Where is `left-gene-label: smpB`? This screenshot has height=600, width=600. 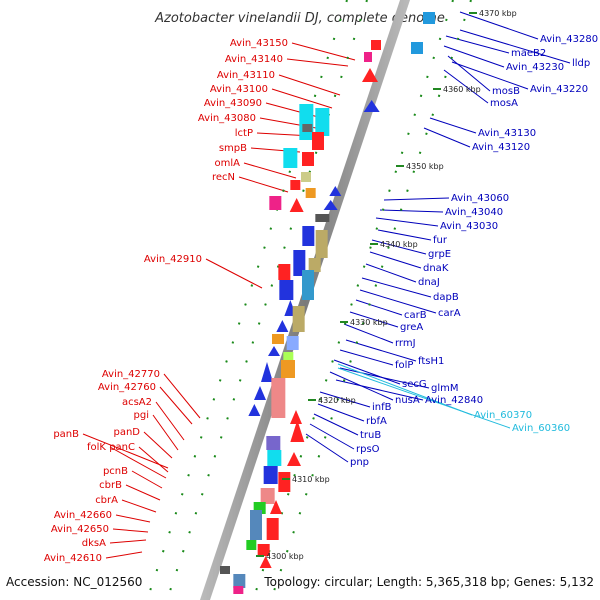 left-gene-label: smpB is located at coordinates (233, 148).